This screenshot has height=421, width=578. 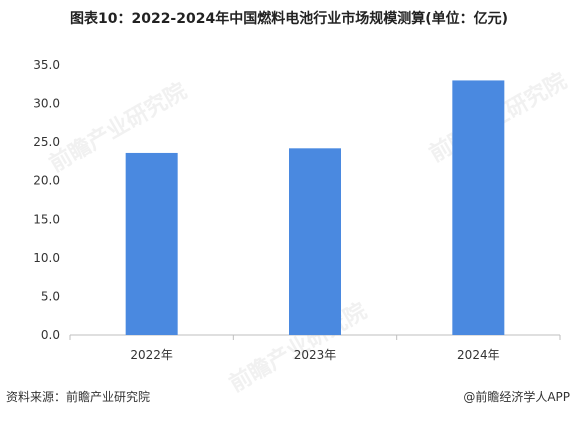 I want to click on source-note: 资料来源：前瞻产业研究院, so click(x=78, y=397).